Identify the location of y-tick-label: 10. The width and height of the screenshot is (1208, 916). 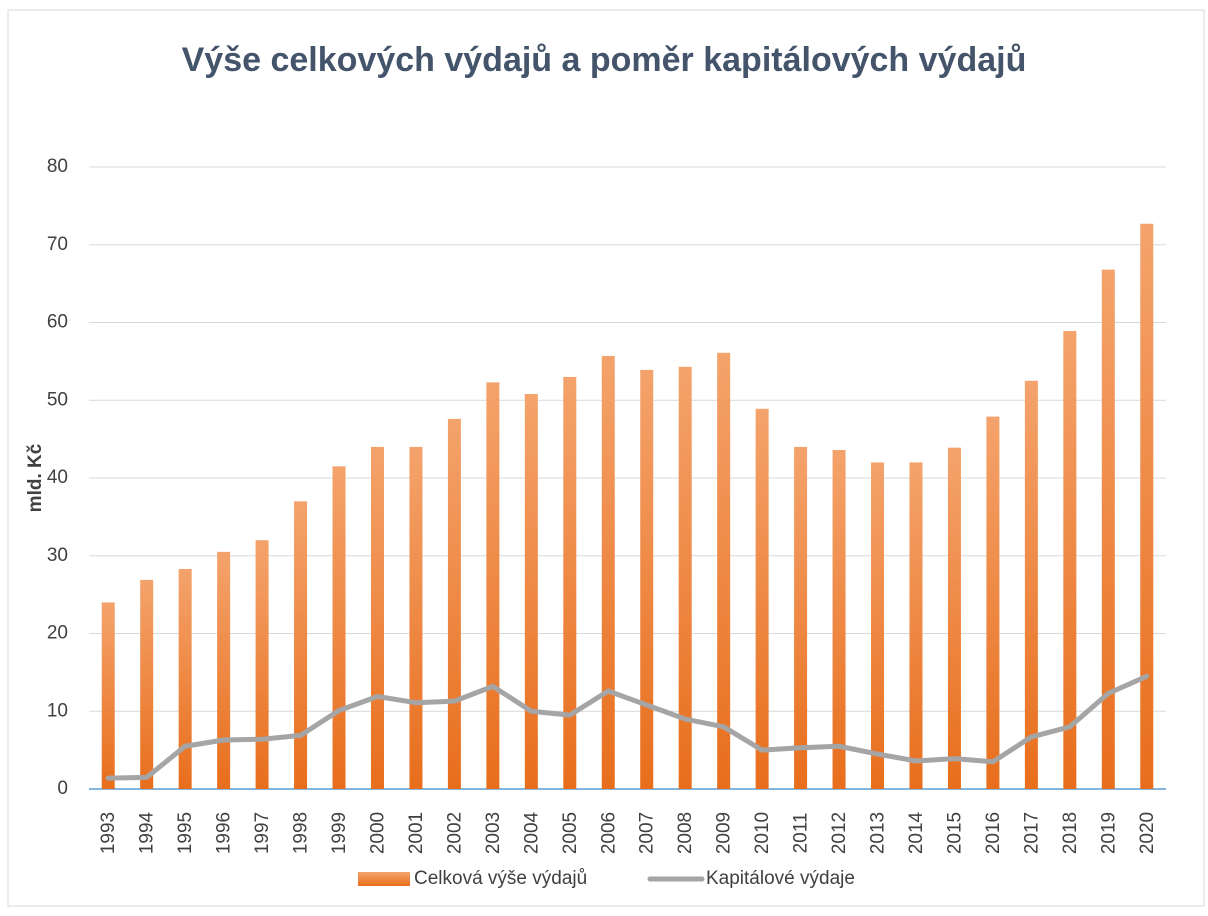
(57, 710).